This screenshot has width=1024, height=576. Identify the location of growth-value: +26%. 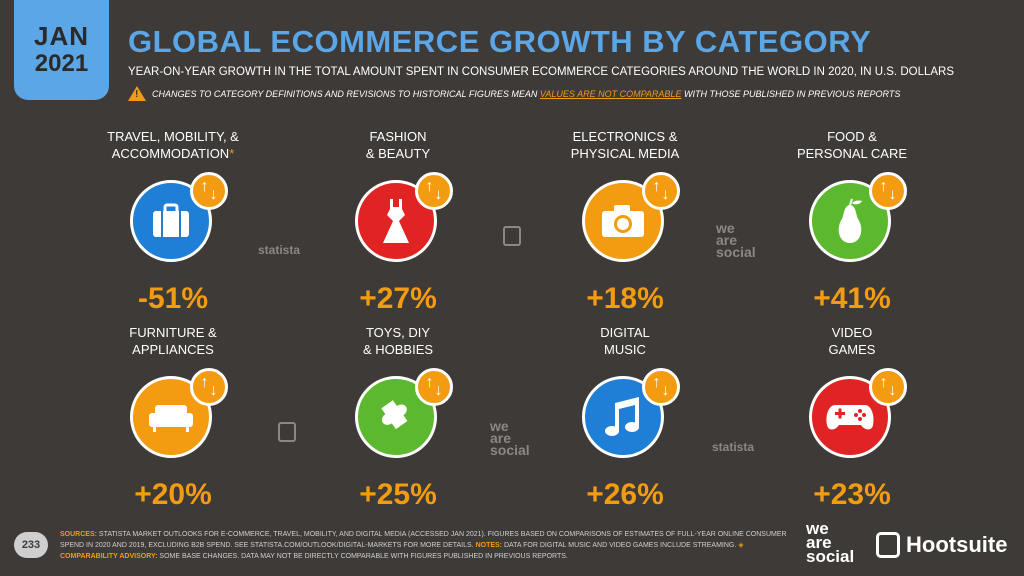
(625, 494).